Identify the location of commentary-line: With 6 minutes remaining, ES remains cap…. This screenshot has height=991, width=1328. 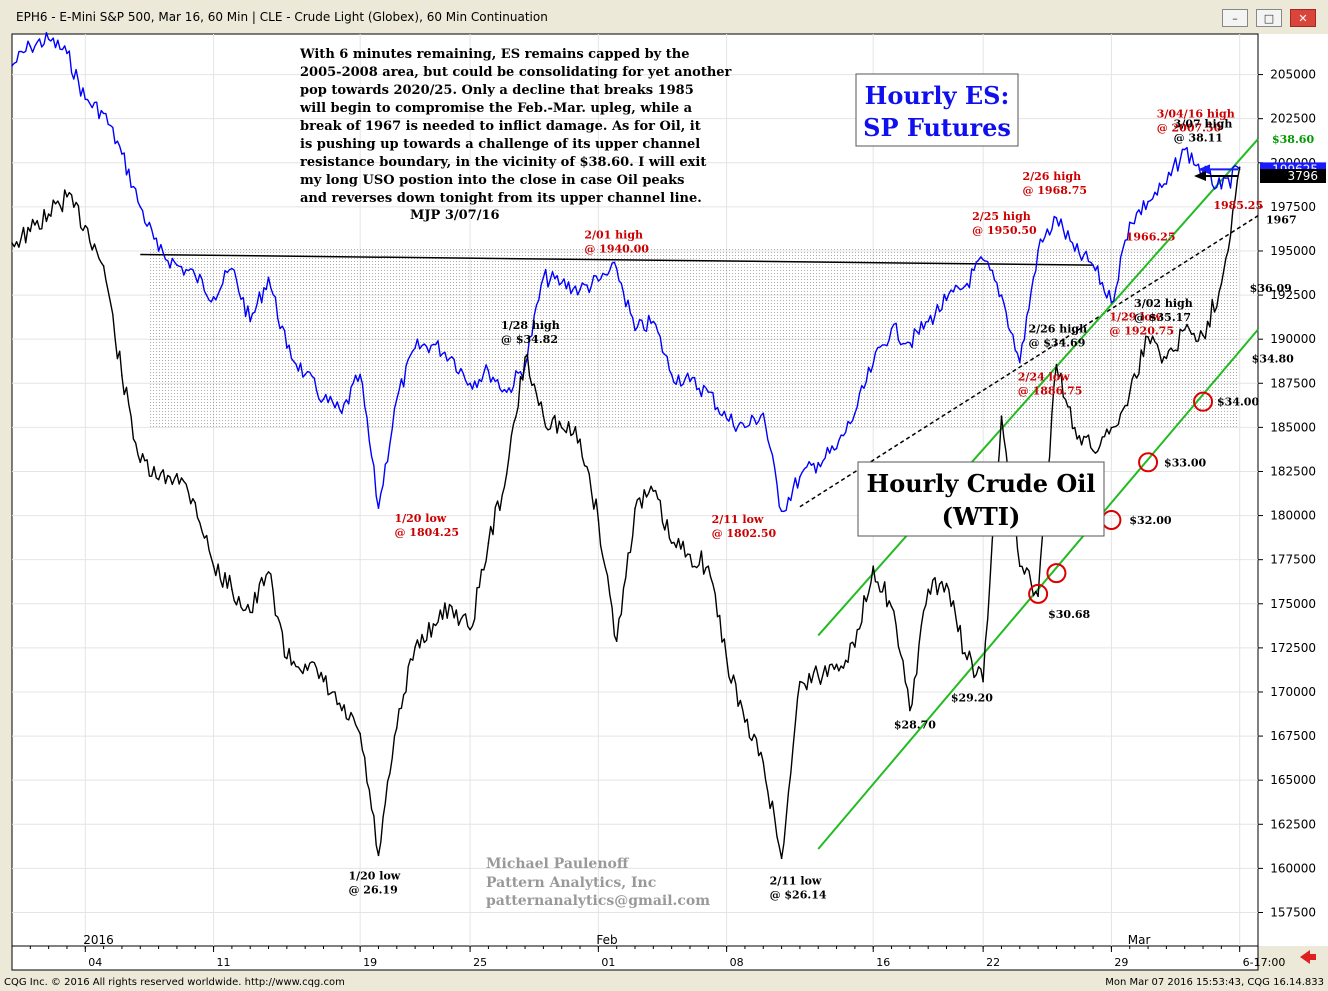
(494, 54).